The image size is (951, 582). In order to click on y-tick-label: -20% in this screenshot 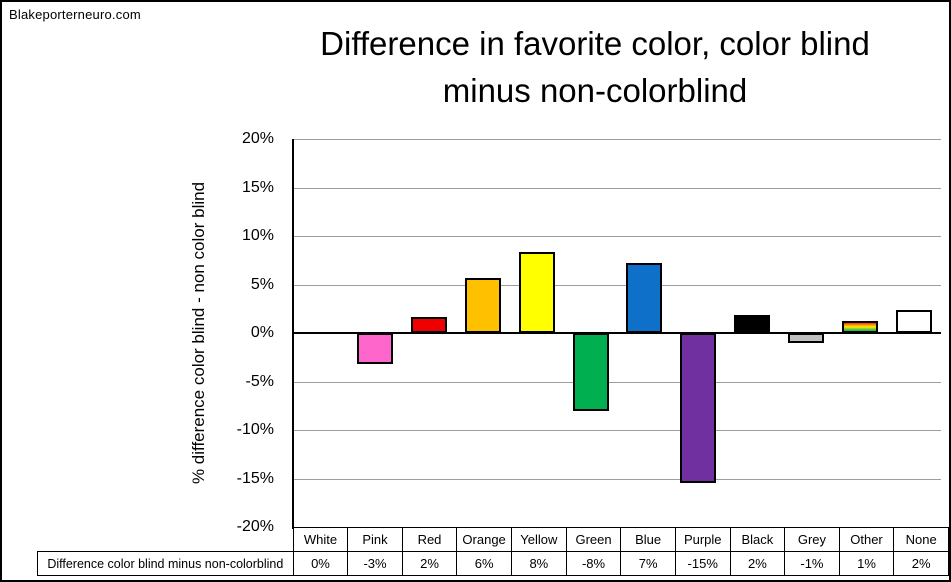, I will do `click(255, 526)`.